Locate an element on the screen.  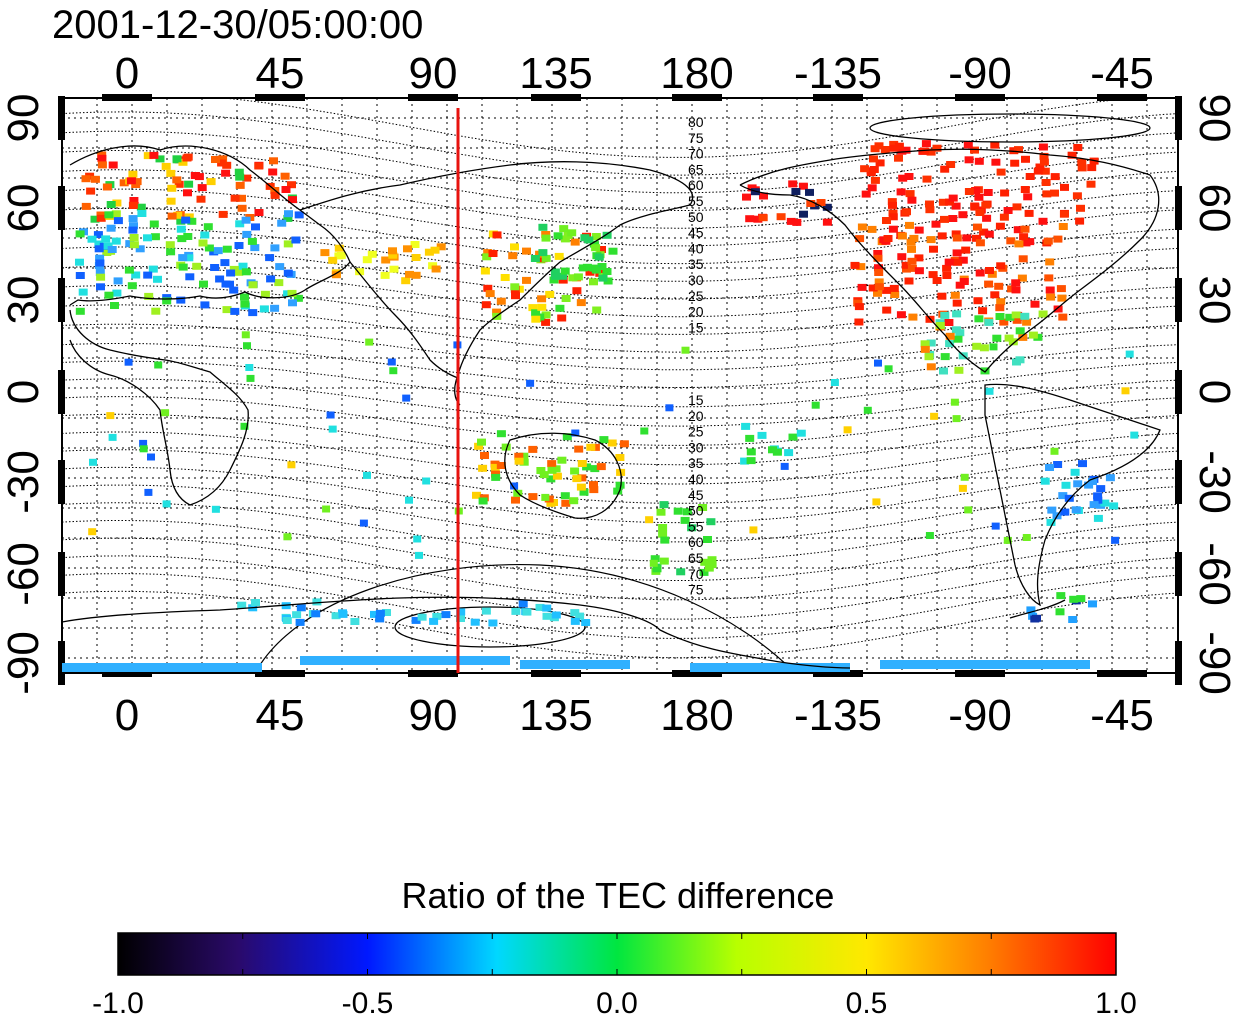
maglat-label: 50 is located at coordinates (696, 217).